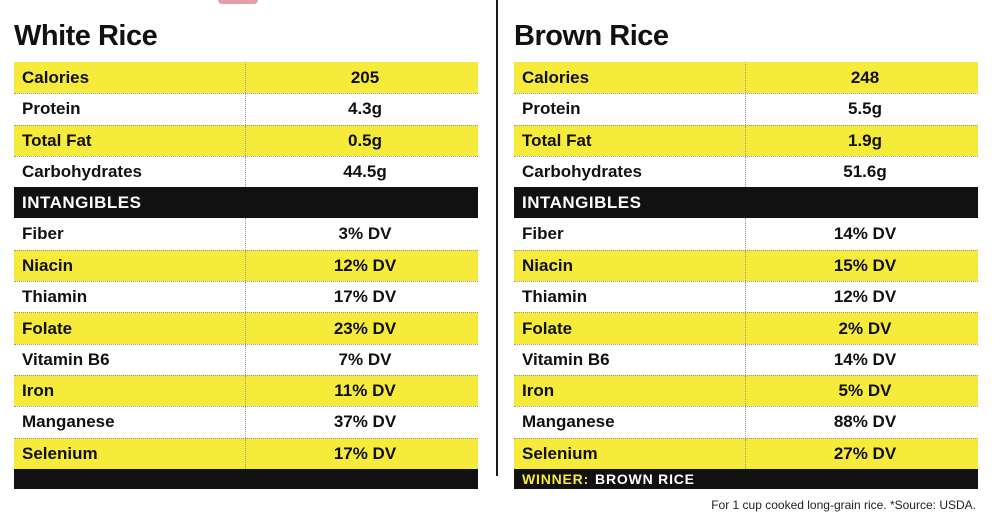 Image resolution: width=1000 pixels, height=526 pixels. Describe the element at coordinates (246, 478) in the screenshot. I see `table-footer-bar` at that location.